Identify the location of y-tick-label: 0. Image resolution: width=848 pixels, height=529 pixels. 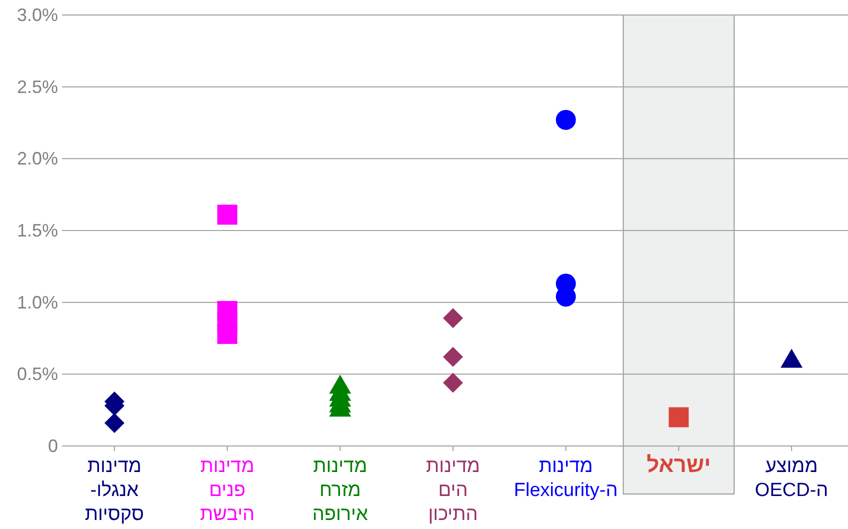
(53, 446).